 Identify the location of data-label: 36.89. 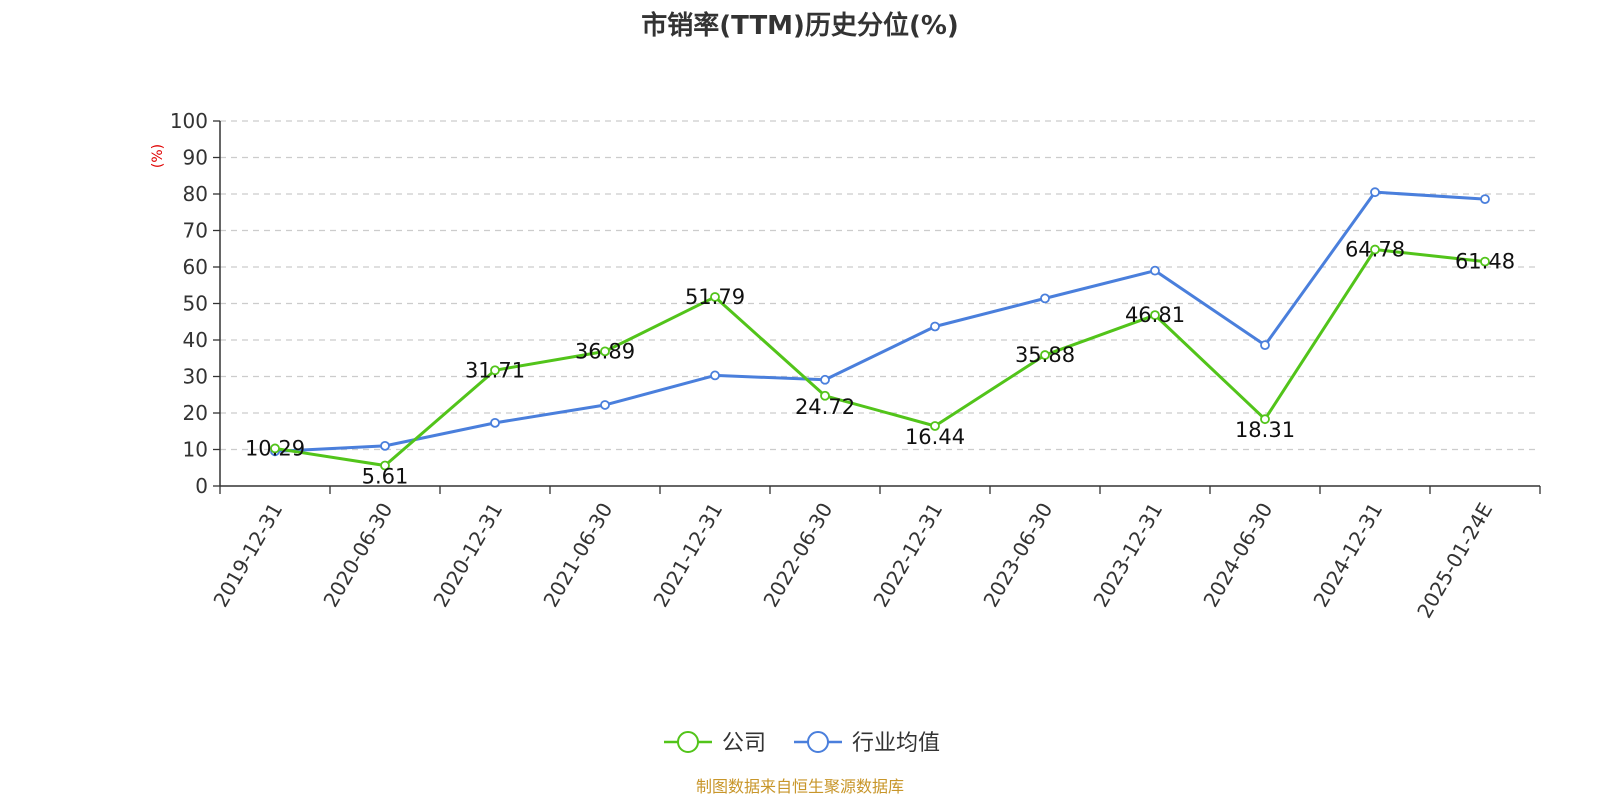
(605, 351).